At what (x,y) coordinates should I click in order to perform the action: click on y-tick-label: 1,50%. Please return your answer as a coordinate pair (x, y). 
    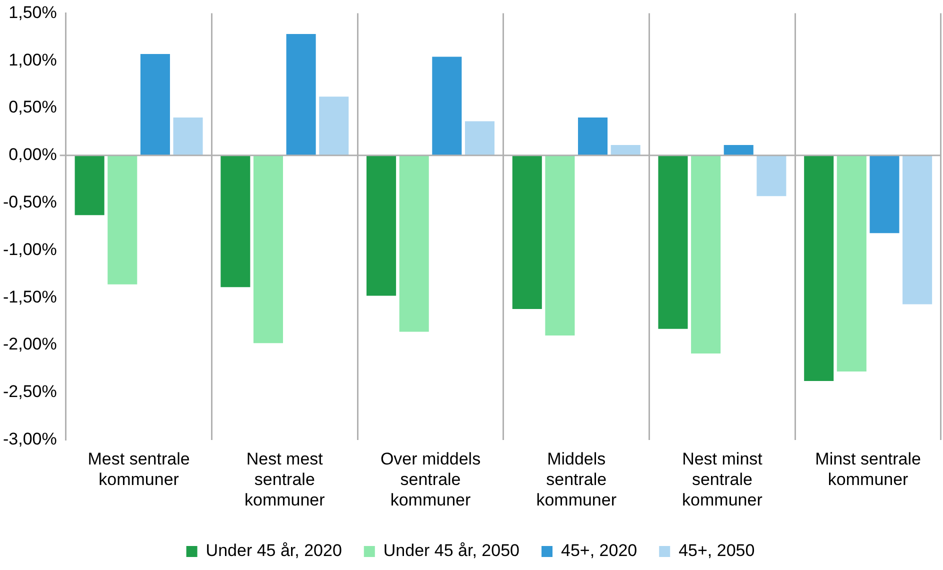
    Looking at the image, I should click on (32, 12).